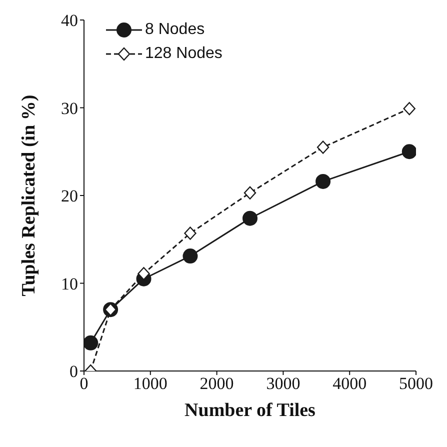 The width and height of the screenshot is (447, 447). What do you see at coordinates (183, 54) in the screenshot?
I see `legend-label: 128 Nodes` at bounding box center [183, 54].